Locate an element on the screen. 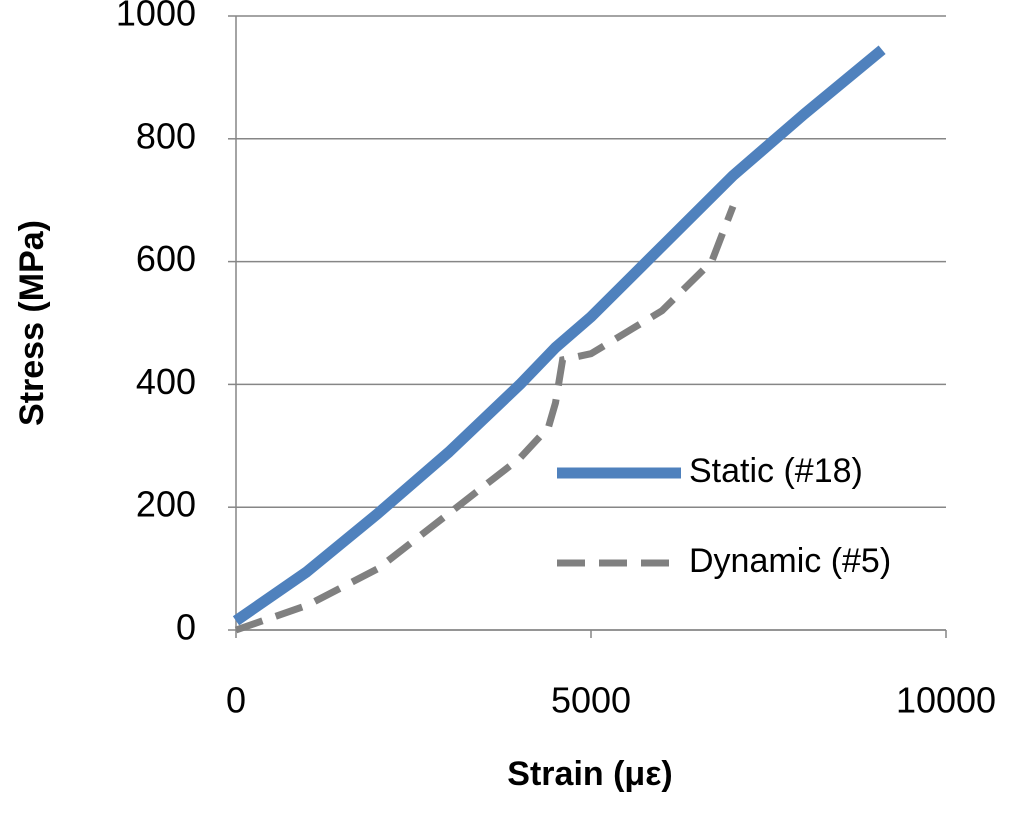 Image resolution: width=1024 pixels, height=814 pixels. y-tick-label: 800 is located at coordinates (166, 135).